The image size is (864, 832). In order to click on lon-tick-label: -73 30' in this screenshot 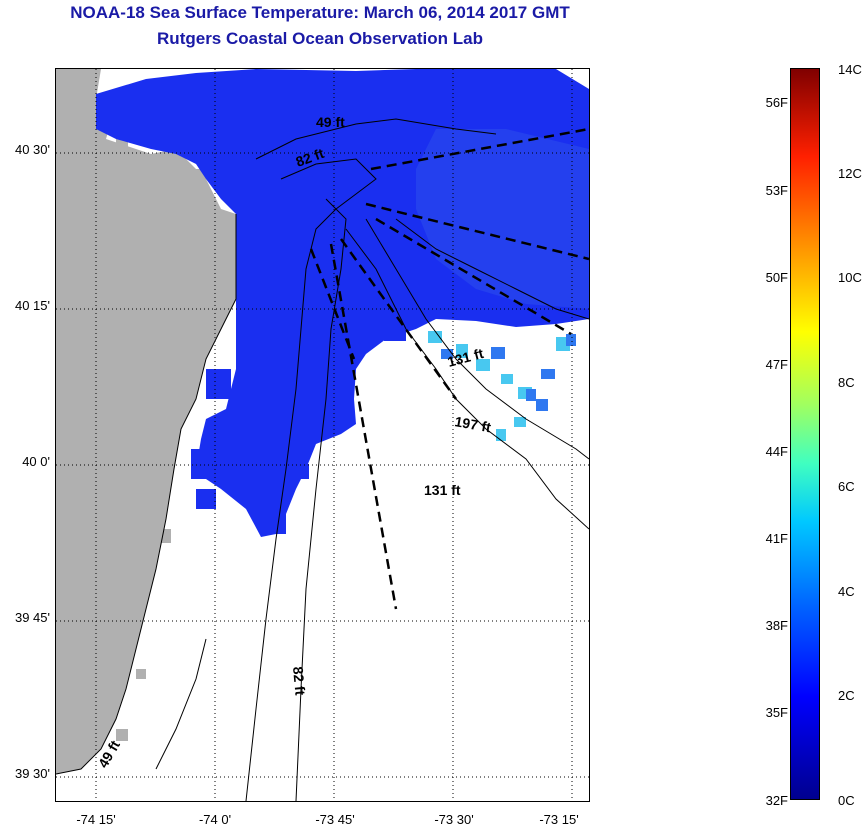, I will do `click(454, 819)`.